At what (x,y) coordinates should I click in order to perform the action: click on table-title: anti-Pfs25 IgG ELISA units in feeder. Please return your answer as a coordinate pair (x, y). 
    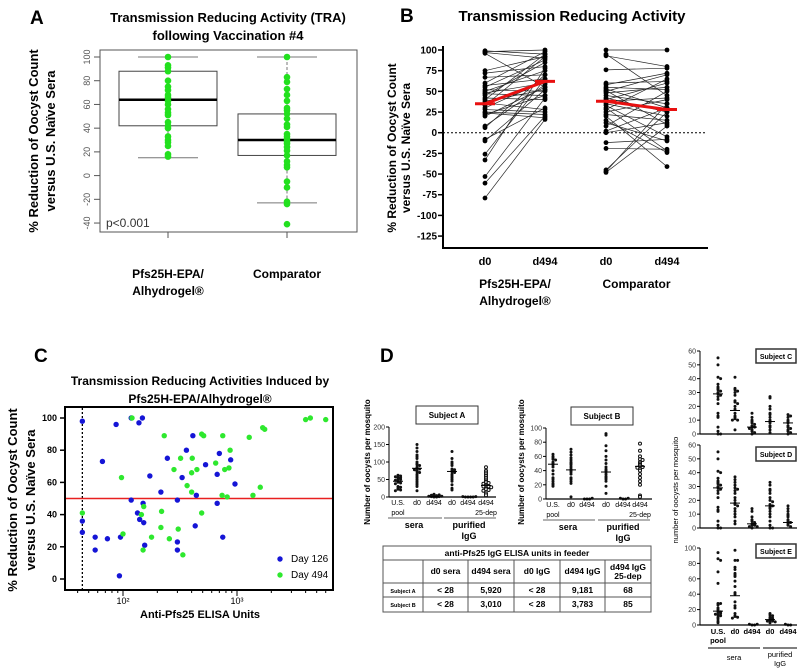
    Looking at the image, I should click on (517, 553).